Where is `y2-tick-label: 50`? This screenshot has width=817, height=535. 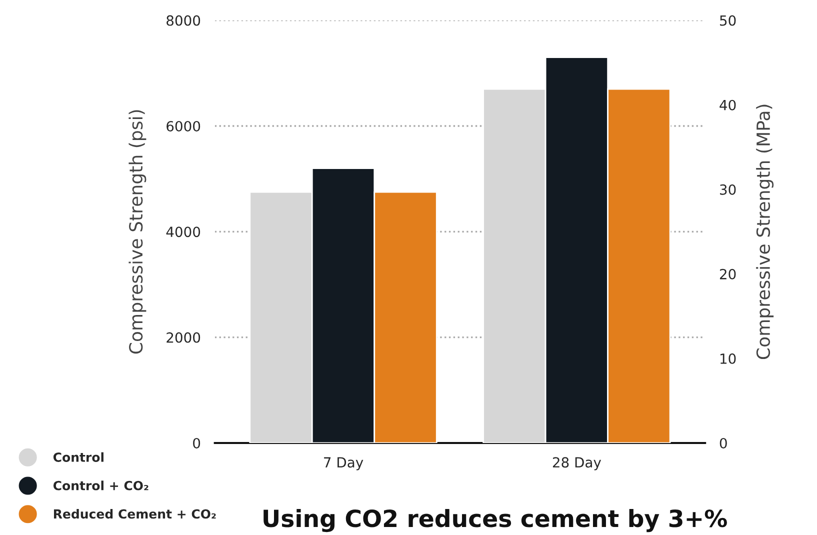 y2-tick-label: 50 is located at coordinates (728, 20).